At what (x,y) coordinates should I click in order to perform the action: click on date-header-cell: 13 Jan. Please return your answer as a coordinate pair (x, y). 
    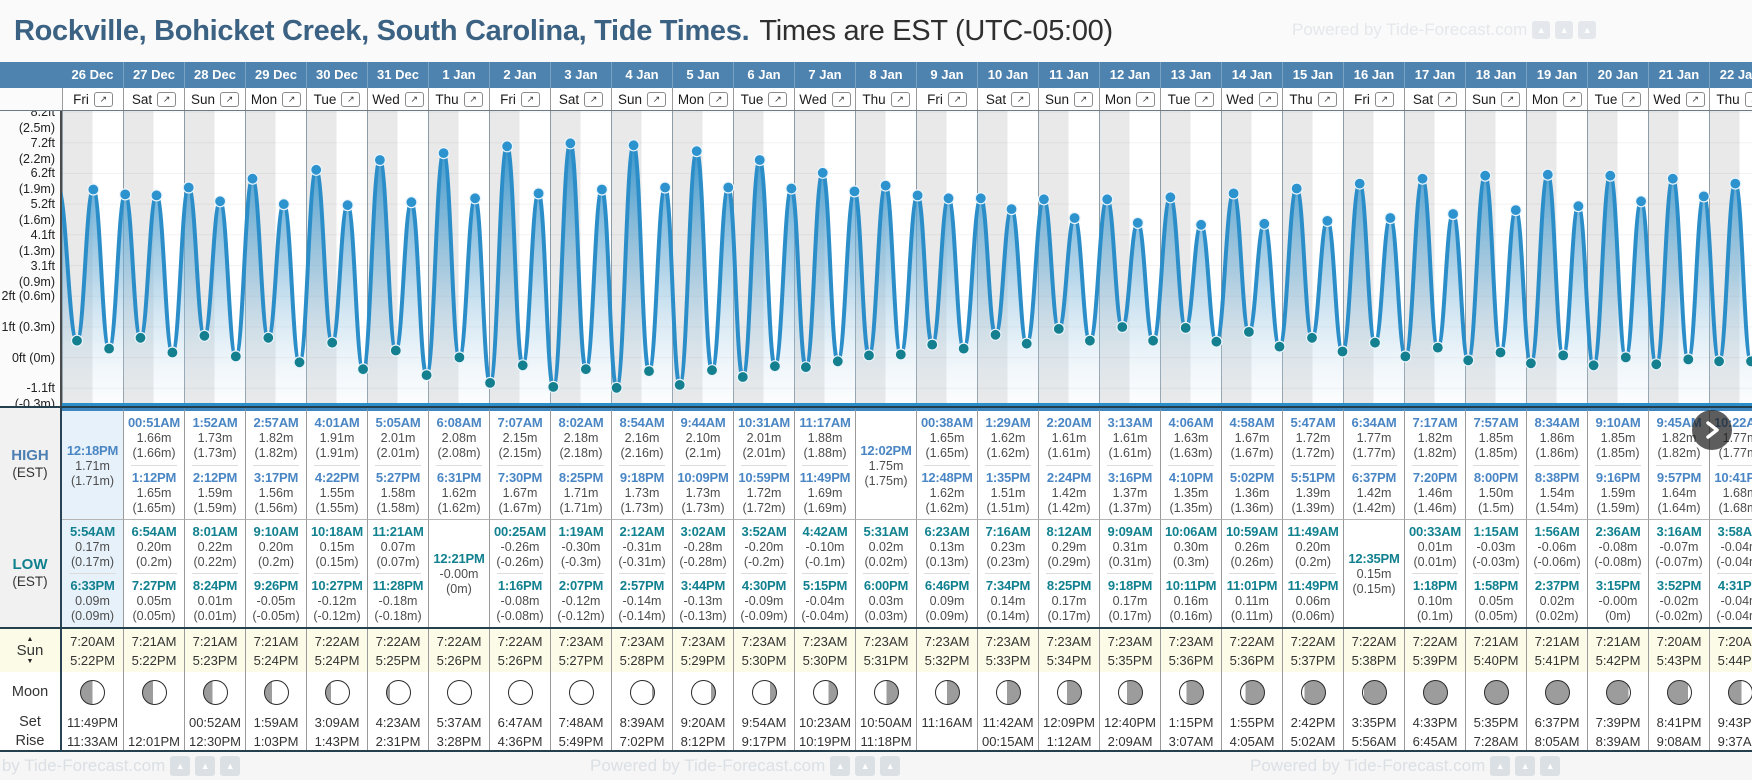
    Looking at the image, I should click on (1190, 75).